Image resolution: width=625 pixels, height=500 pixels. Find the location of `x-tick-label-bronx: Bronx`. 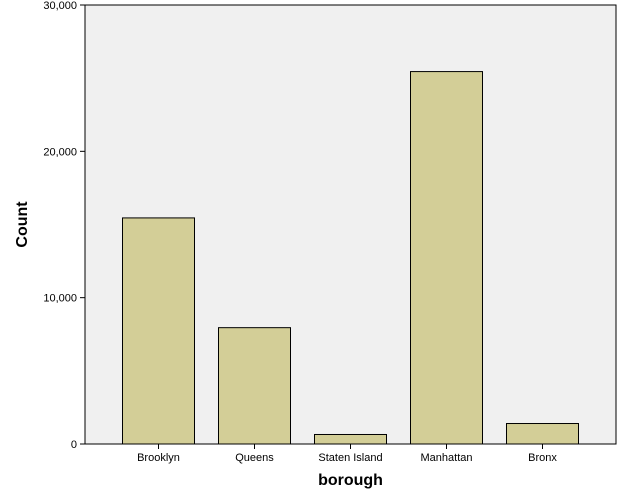

x-tick-label-bronx: Bronx is located at coordinates (542, 458).